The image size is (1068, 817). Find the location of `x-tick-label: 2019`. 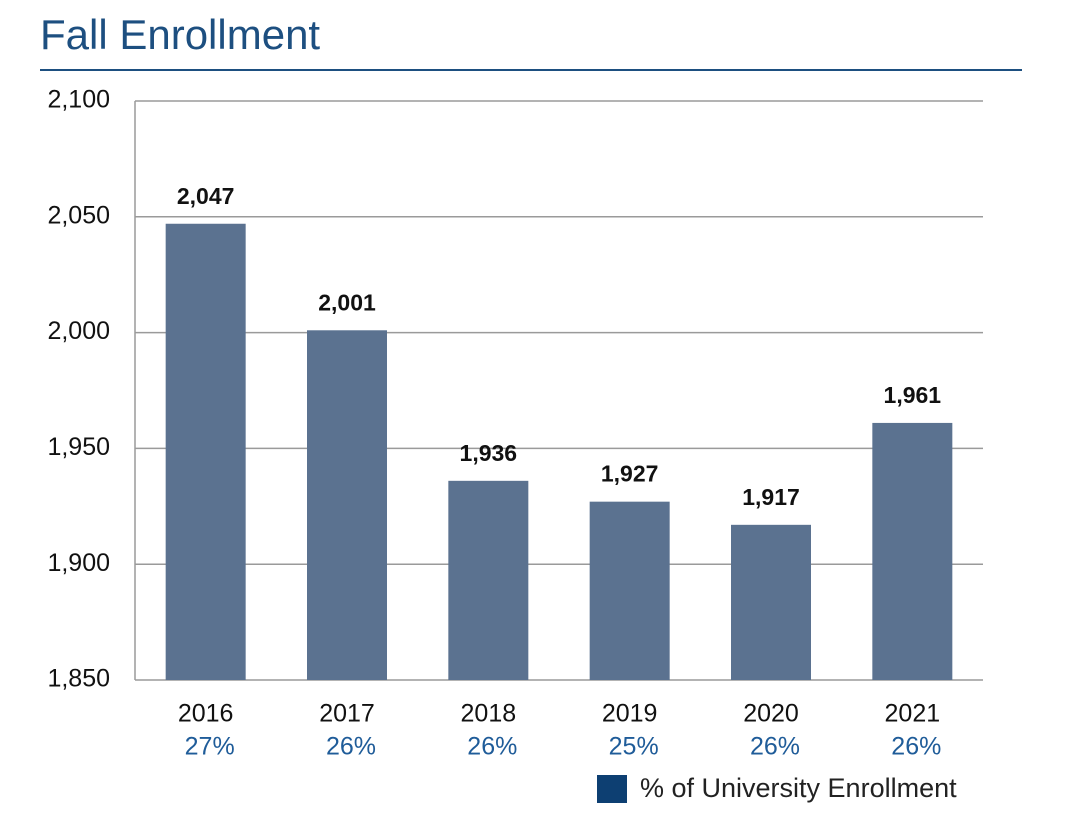

x-tick-label: 2019 is located at coordinates (630, 714).